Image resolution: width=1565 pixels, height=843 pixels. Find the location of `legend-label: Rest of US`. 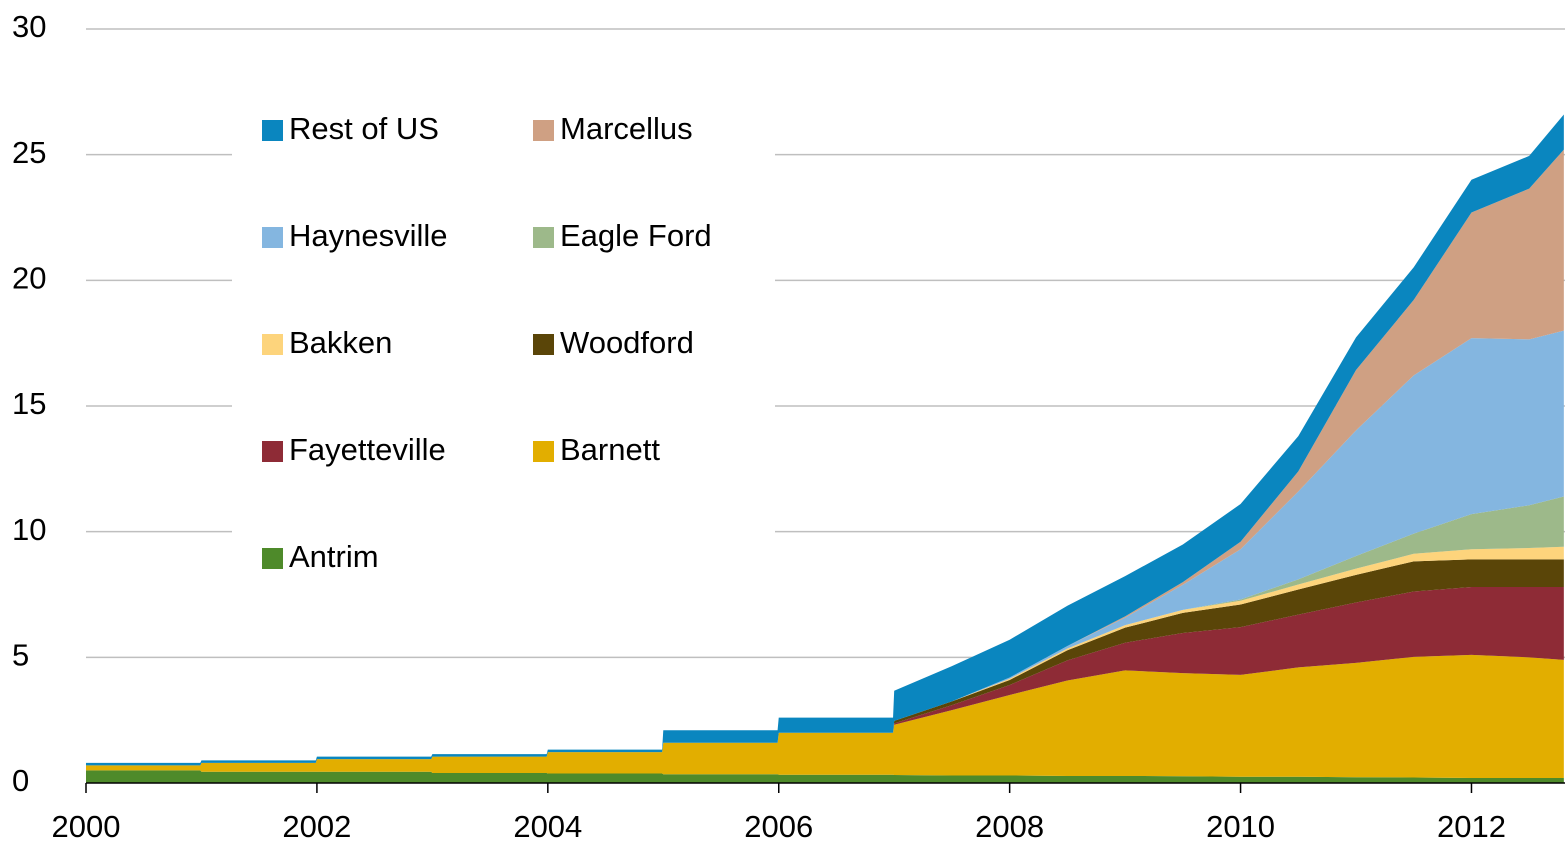

legend-label: Rest of US is located at coordinates (364, 128).